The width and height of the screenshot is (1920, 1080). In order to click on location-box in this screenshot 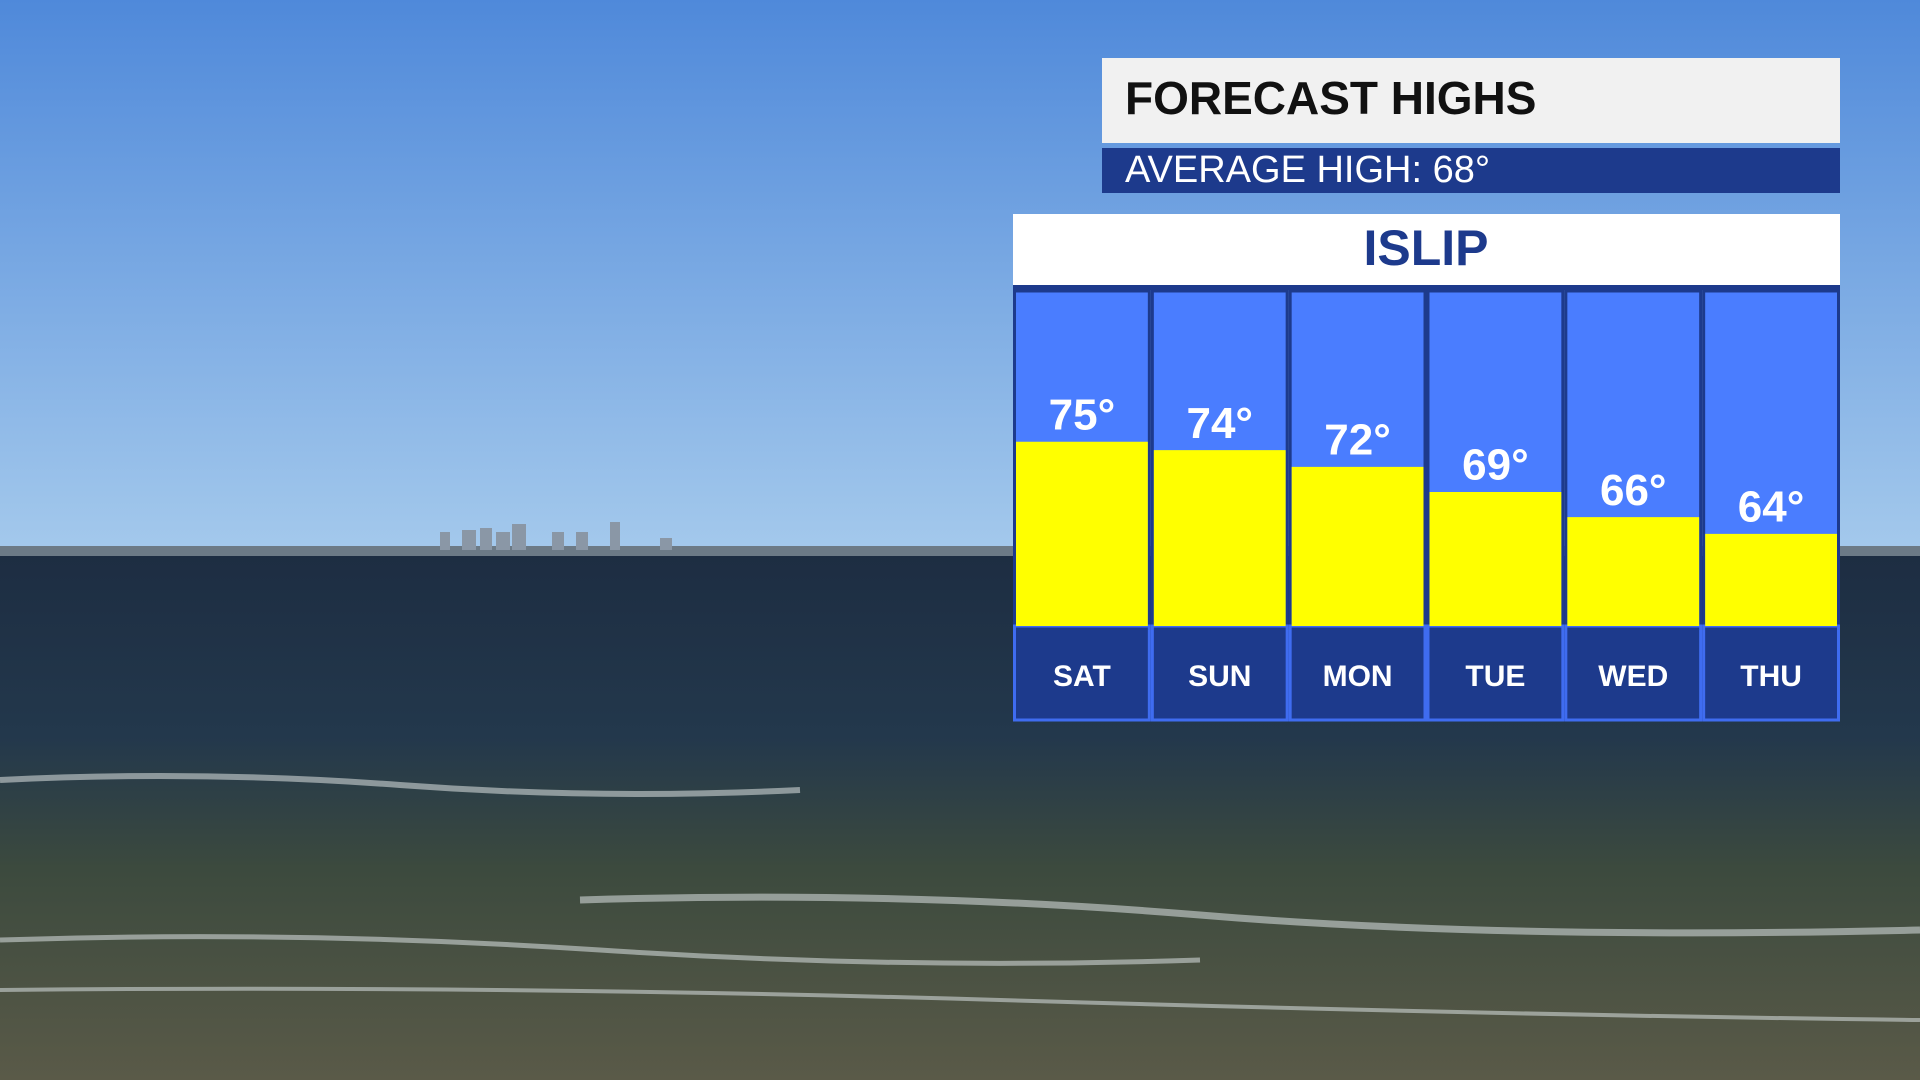, I will do `click(1426, 249)`.